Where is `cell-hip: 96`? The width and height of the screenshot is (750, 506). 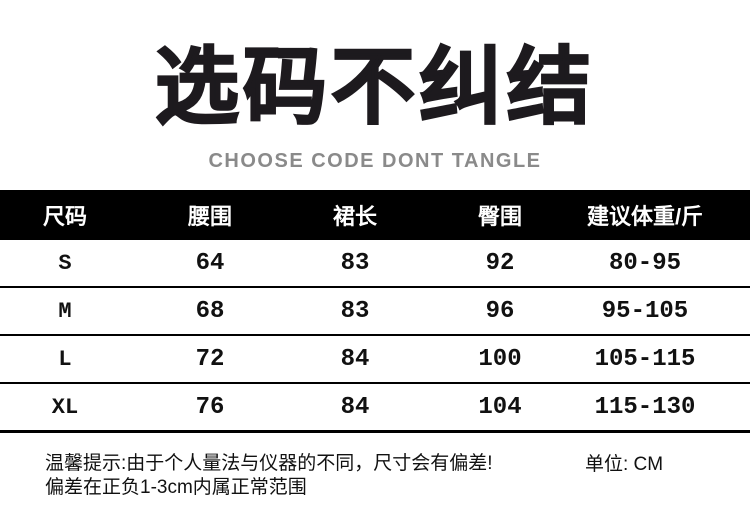 cell-hip: 96 is located at coordinates (500, 311).